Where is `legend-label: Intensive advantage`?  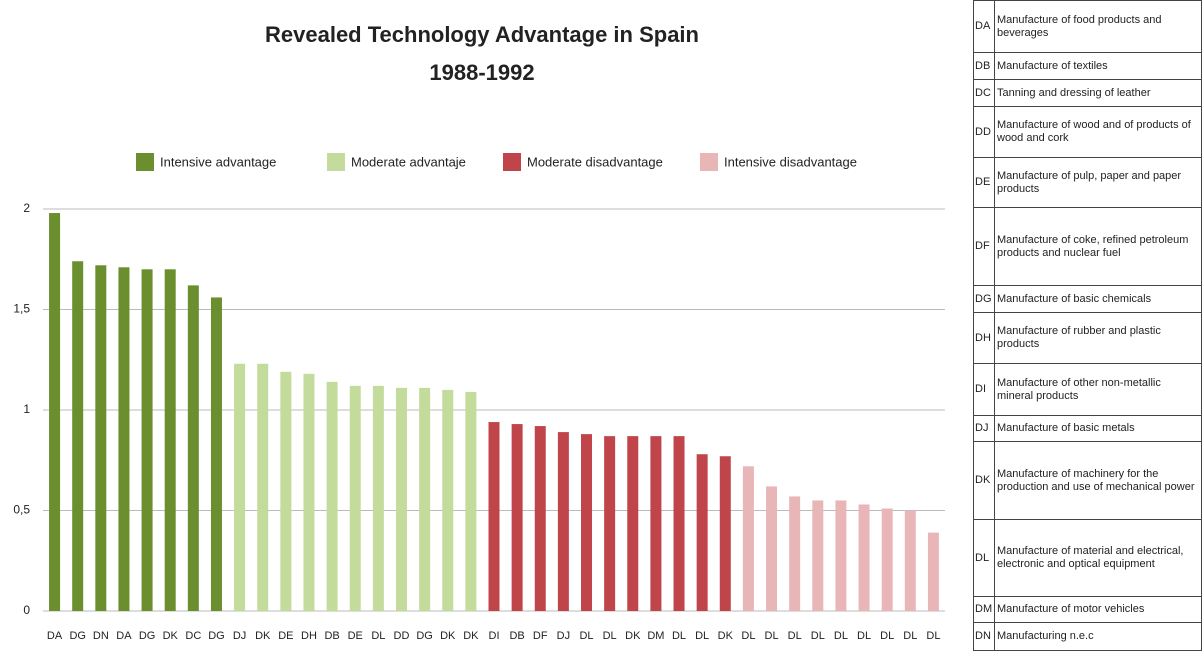
legend-label: Intensive advantage is located at coordinates (218, 161).